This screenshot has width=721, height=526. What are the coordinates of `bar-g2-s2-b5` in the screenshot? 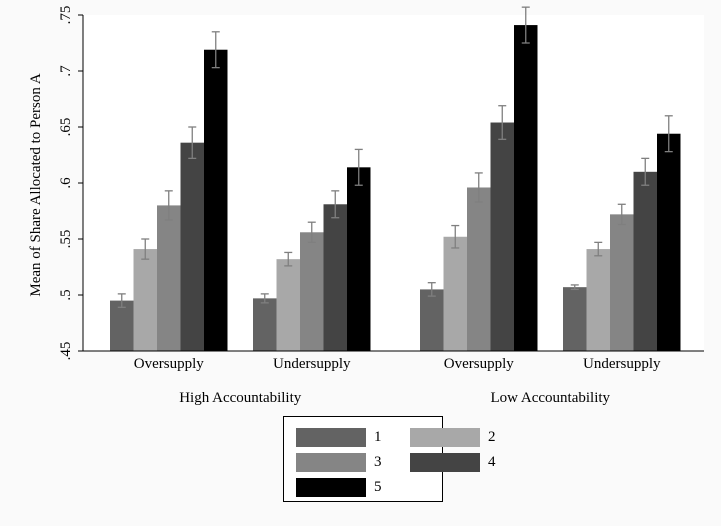 It's located at (669, 242).